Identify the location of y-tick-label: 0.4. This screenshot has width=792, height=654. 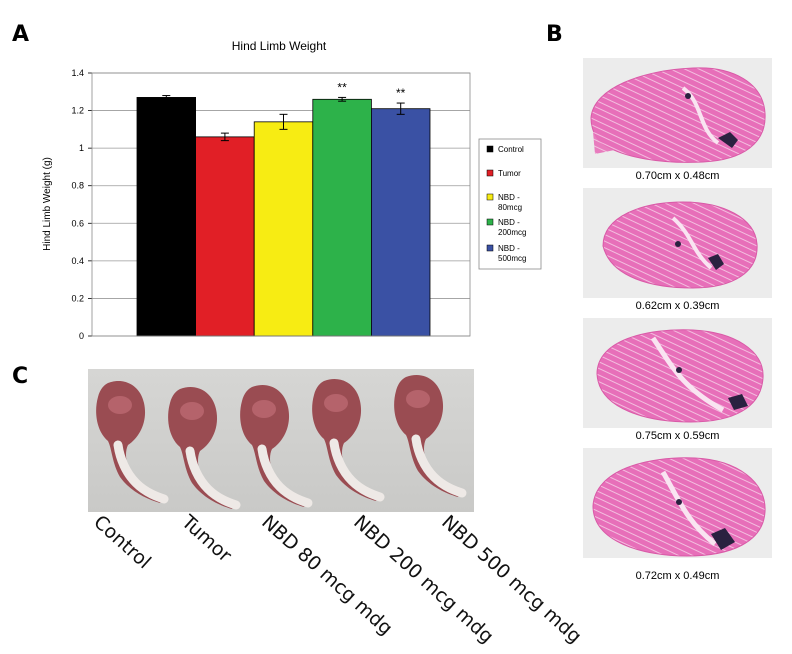
(77, 261).